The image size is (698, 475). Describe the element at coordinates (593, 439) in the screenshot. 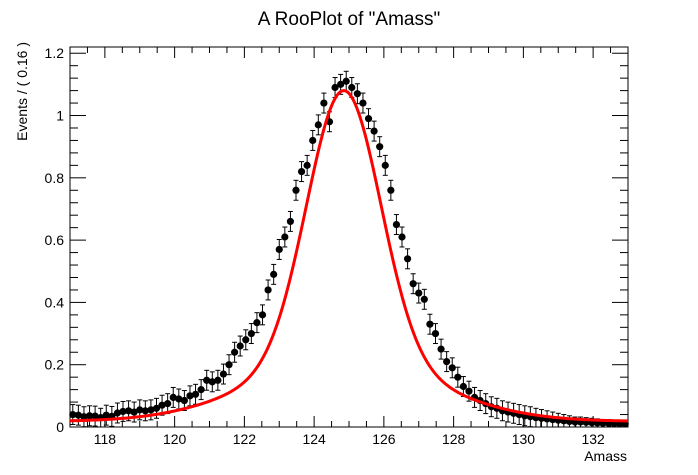

I see `x-tick-label: 132` at that location.